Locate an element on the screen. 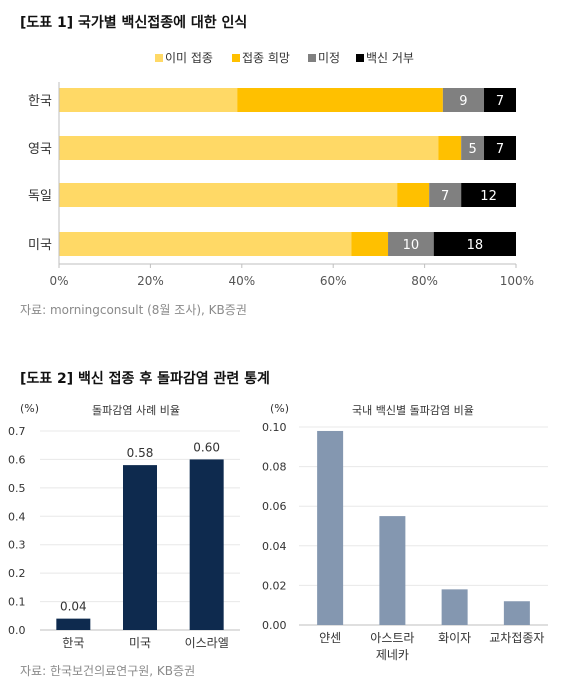 Image resolution: width=576 pixels, height=695 pixels. chart2-data-label-1: 0.04 is located at coordinates (73, 607).